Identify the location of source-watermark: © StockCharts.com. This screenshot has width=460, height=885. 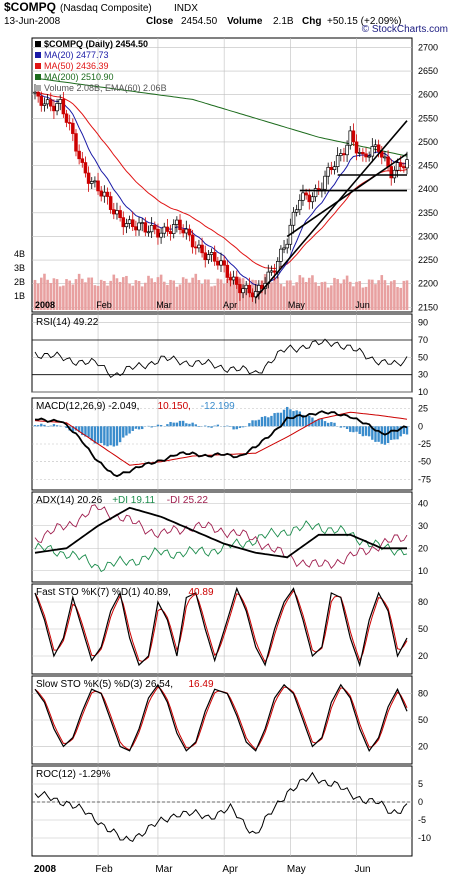
(405, 29).